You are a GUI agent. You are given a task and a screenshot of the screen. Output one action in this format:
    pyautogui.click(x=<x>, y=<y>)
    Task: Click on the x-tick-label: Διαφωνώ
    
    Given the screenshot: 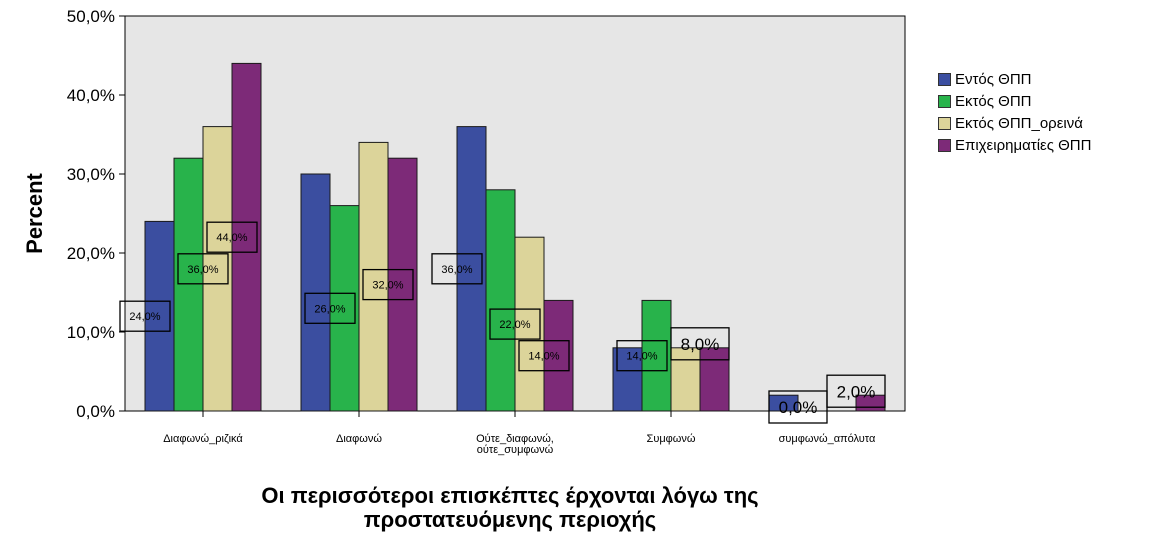 What is the action you would take?
    pyautogui.click(x=359, y=439)
    